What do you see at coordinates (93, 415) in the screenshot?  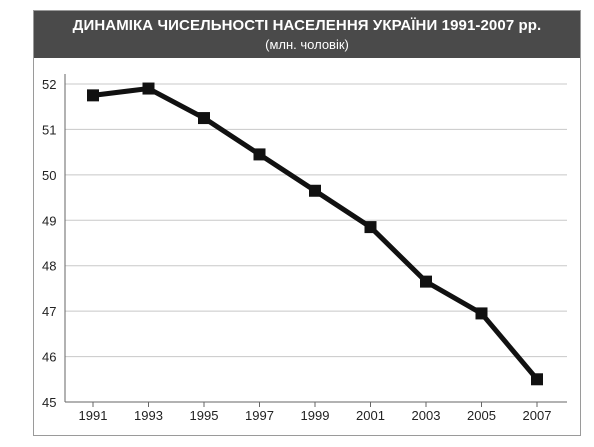 I see `x-tick-label: 1991` at bounding box center [93, 415].